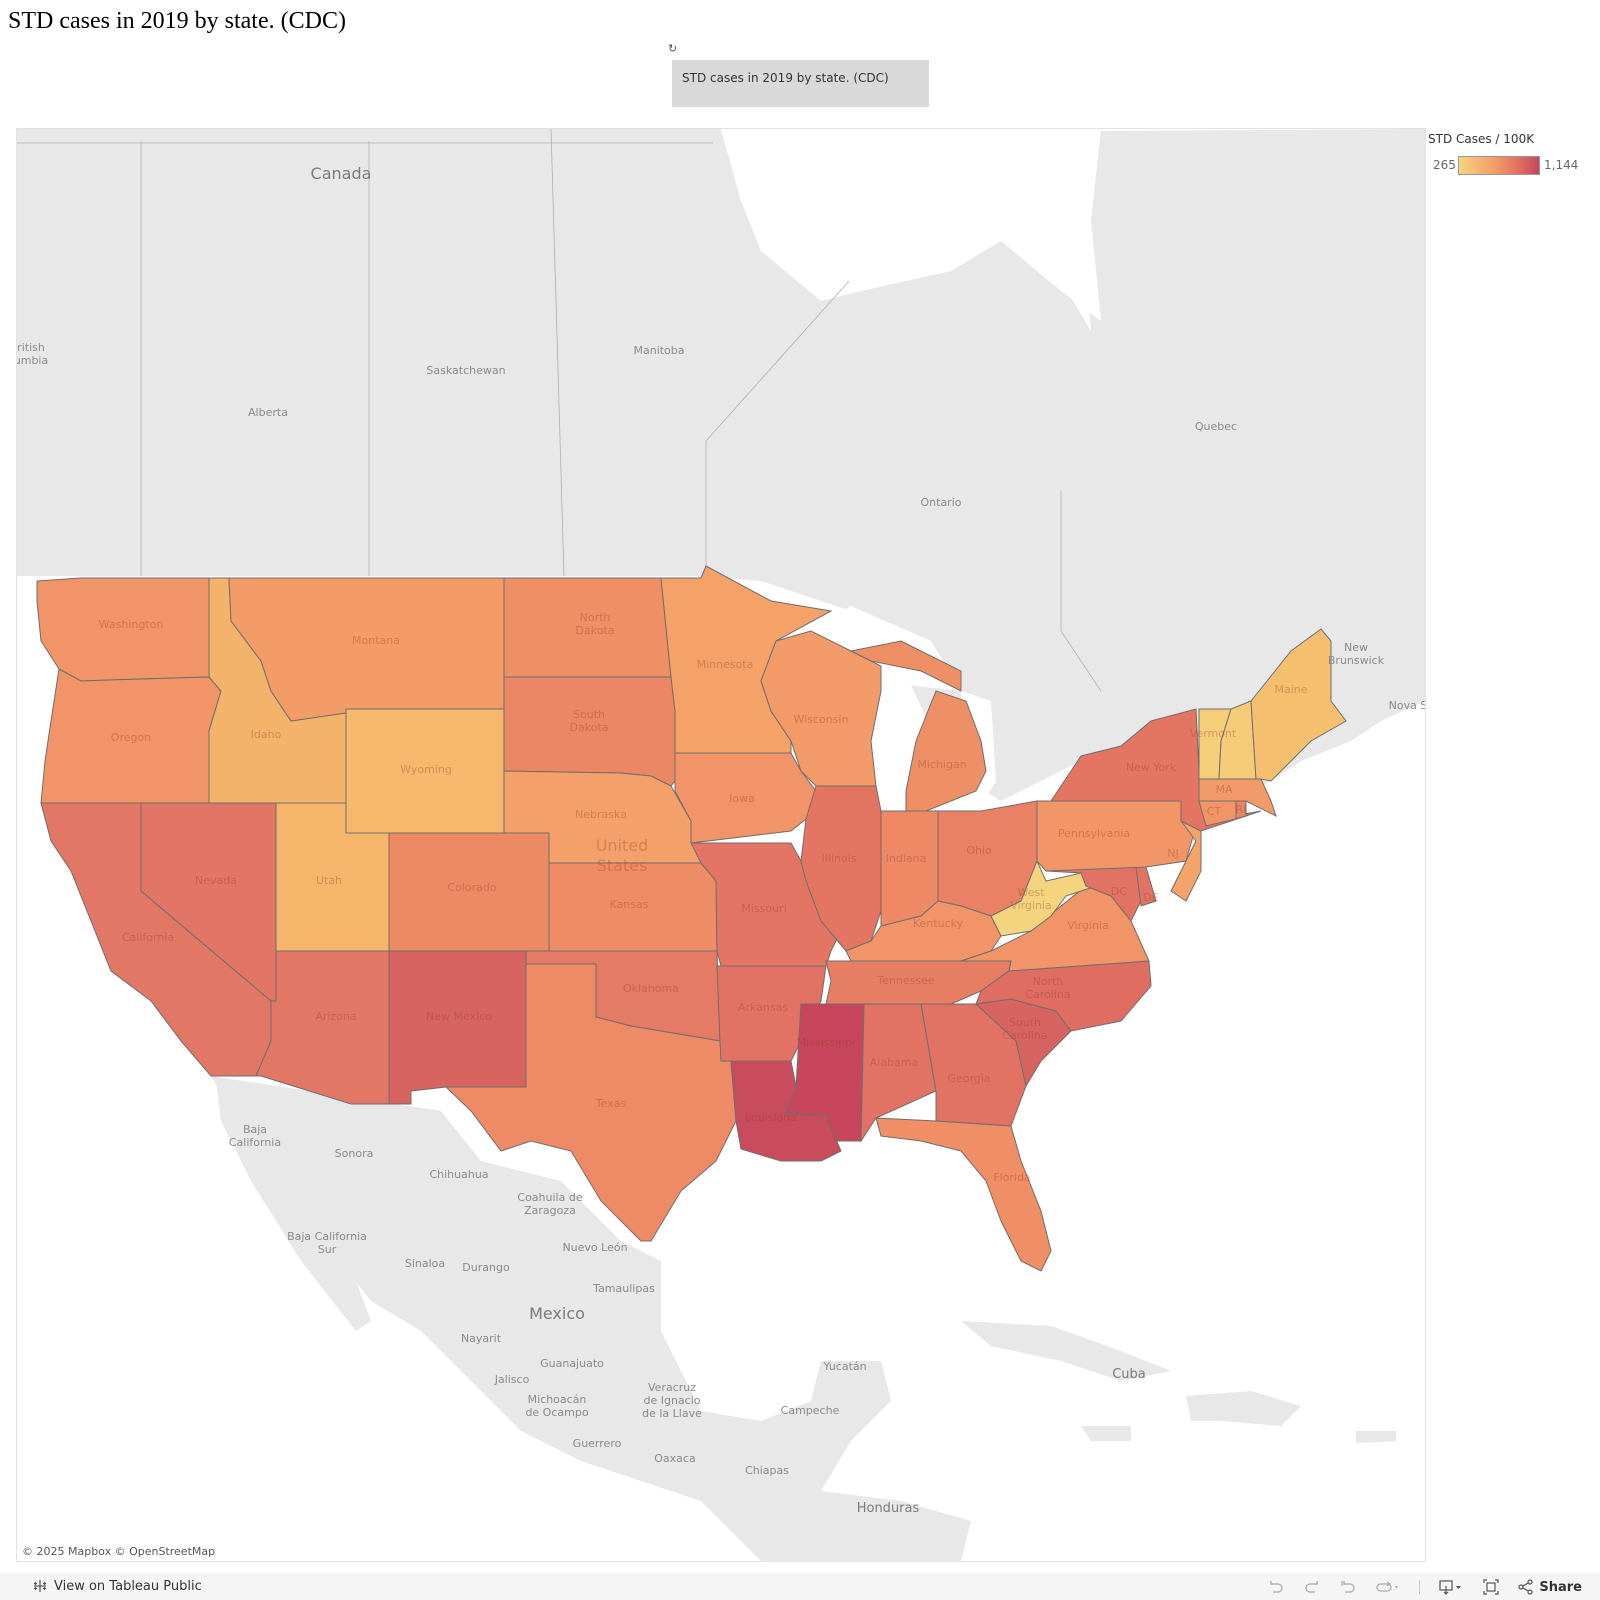  What do you see at coordinates (335, 1016) in the screenshot?
I see `svg-text: Arizona` at bounding box center [335, 1016].